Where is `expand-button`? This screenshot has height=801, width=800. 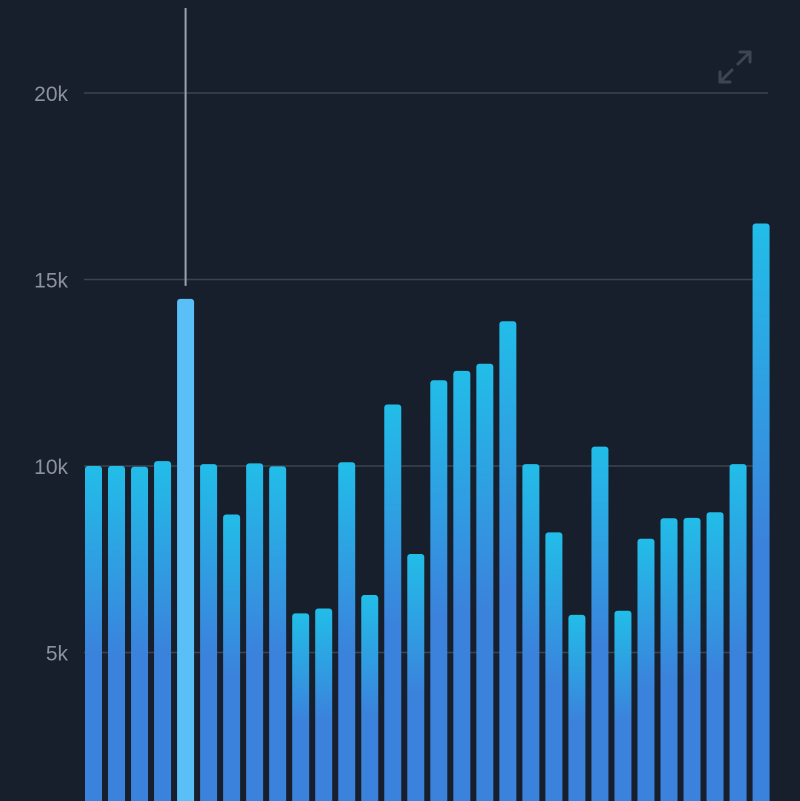
expand-button is located at coordinates (735, 67).